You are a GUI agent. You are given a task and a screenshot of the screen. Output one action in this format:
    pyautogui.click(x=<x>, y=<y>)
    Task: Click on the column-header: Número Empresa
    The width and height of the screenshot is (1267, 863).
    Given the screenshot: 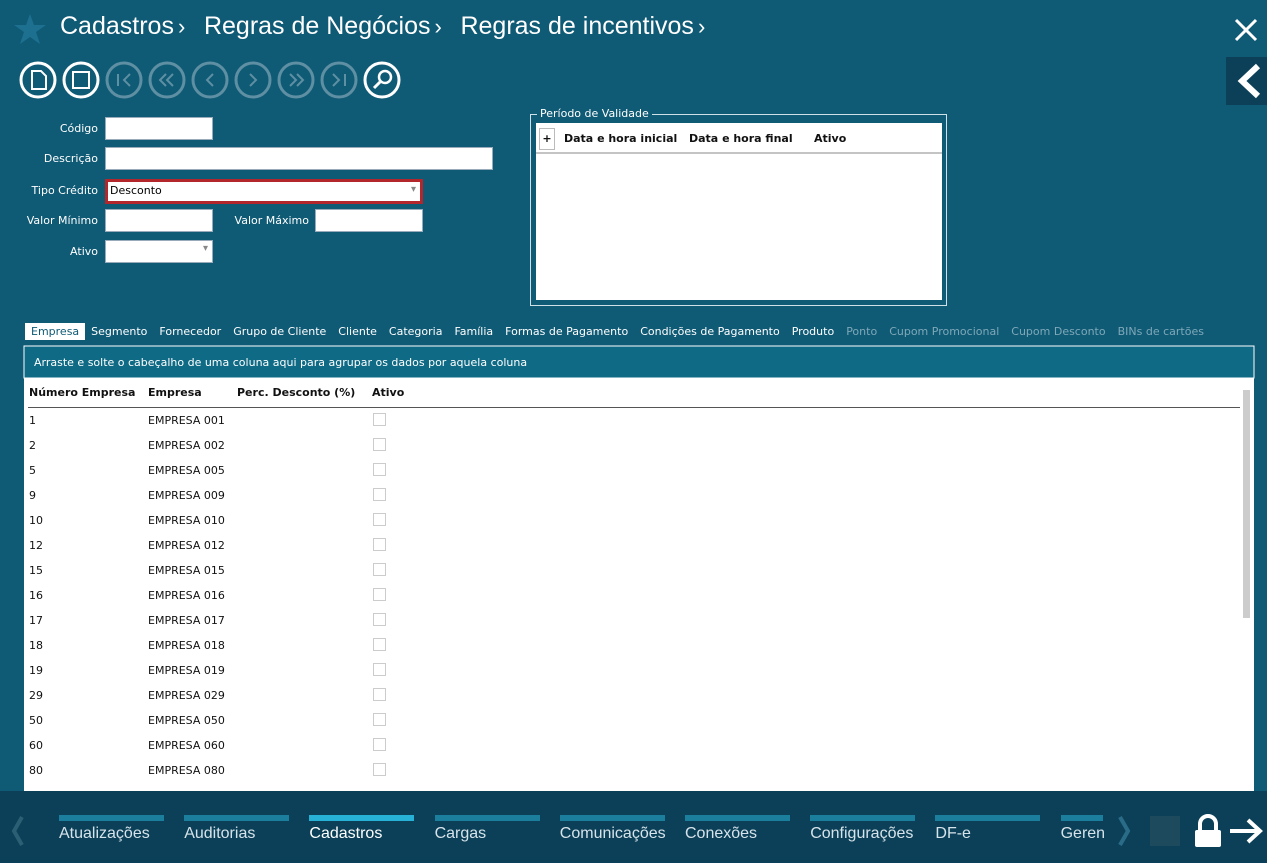 What is the action you would take?
    pyautogui.click(x=82, y=392)
    